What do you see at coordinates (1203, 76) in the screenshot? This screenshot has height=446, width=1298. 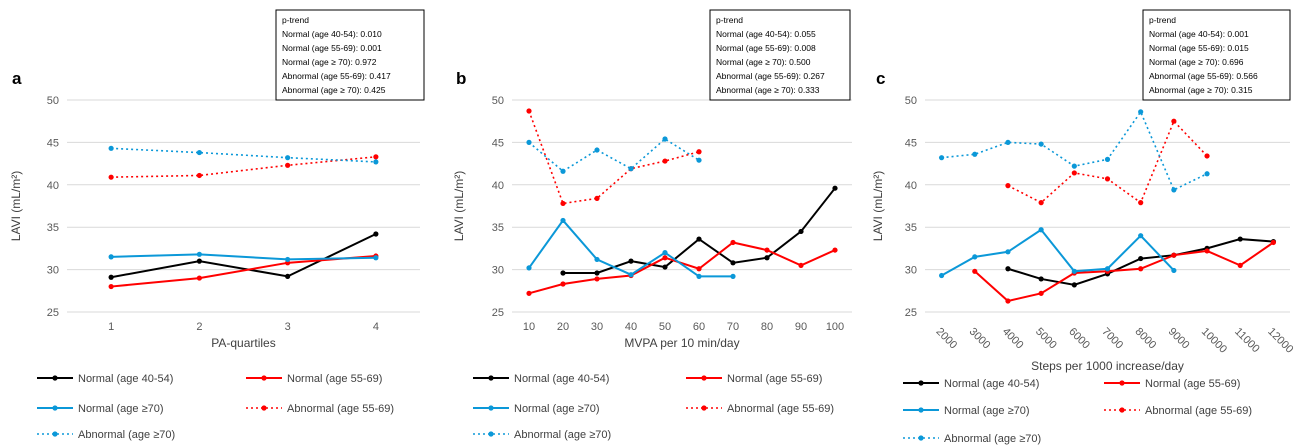 I see `p-trend-line: Abnormal (age 55-69): 0.566` at bounding box center [1203, 76].